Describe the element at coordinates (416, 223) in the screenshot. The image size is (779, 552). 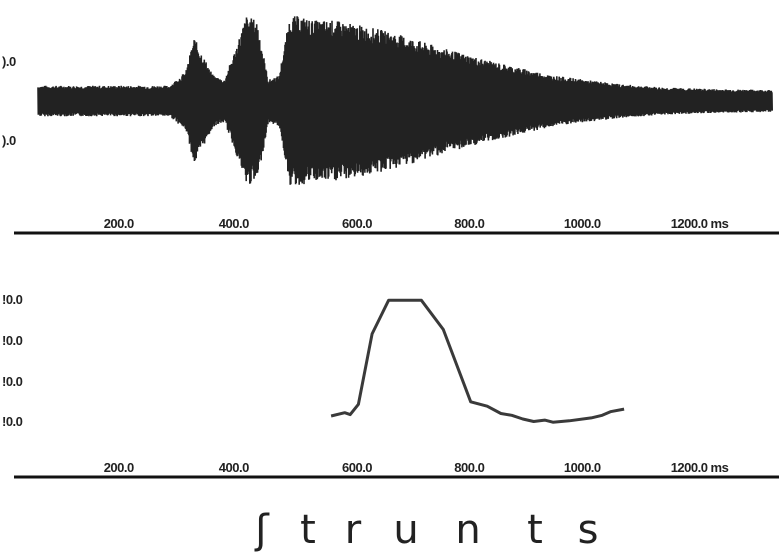
I see `waveform-x-ticks: 200.0 400.0 600.0 800.0 1000.0 1200.0 ms` at that location.